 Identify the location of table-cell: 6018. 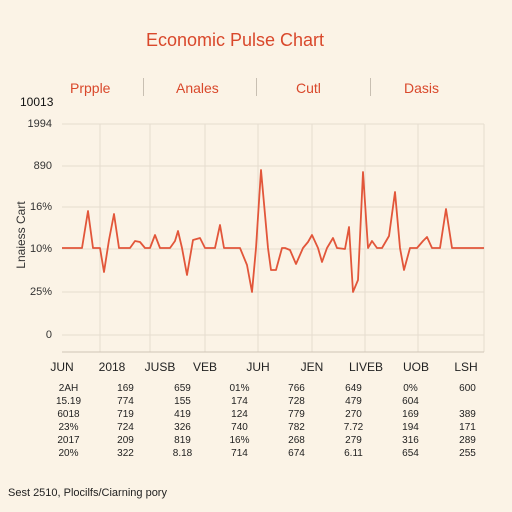
(68, 414).